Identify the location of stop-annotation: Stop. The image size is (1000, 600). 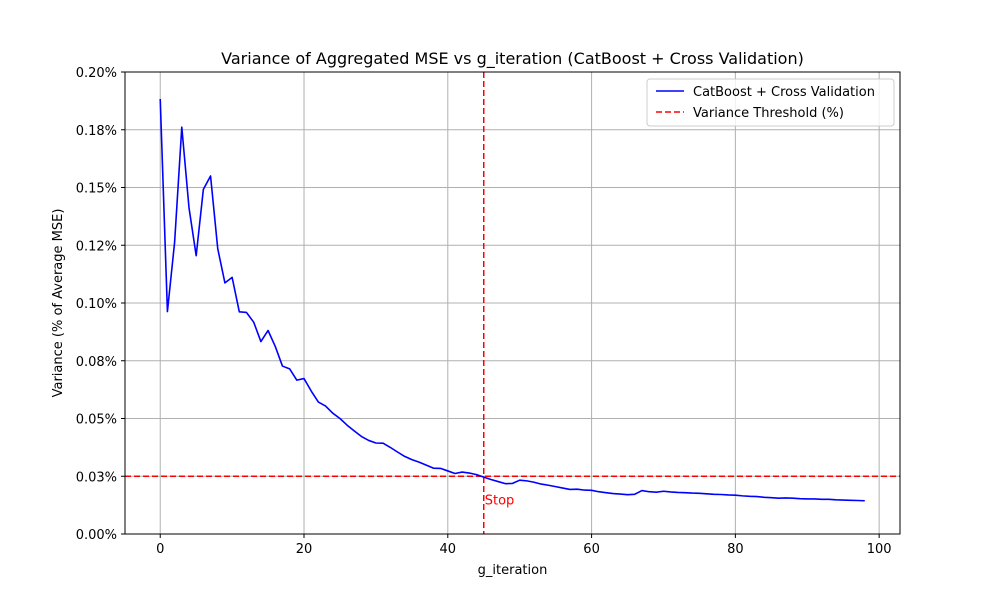
(500, 500).